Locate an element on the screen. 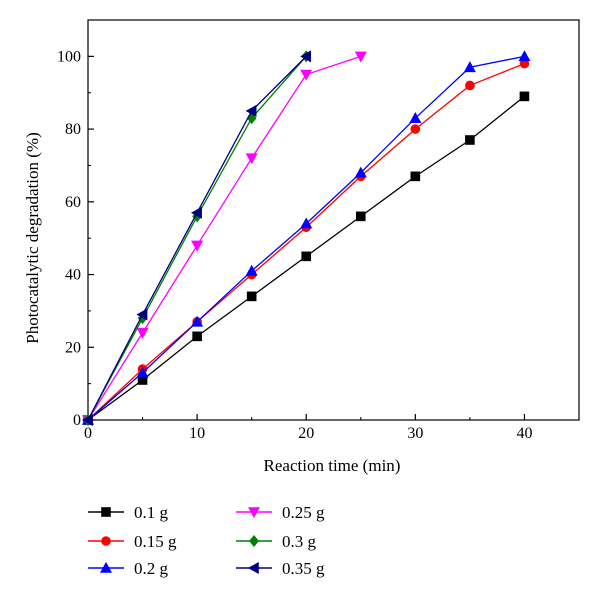 Image resolution: width=600 pixels, height=598 pixels. y-tick-label: 60 is located at coordinates (73, 202).